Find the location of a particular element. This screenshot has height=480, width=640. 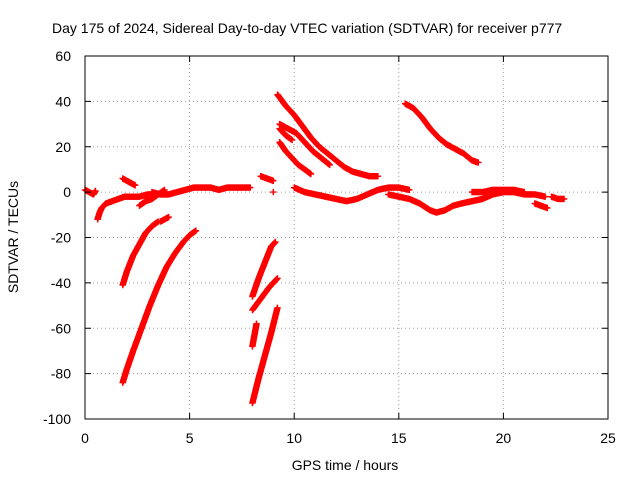

x-tick-label: 5 is located at coordinates (190, 438).